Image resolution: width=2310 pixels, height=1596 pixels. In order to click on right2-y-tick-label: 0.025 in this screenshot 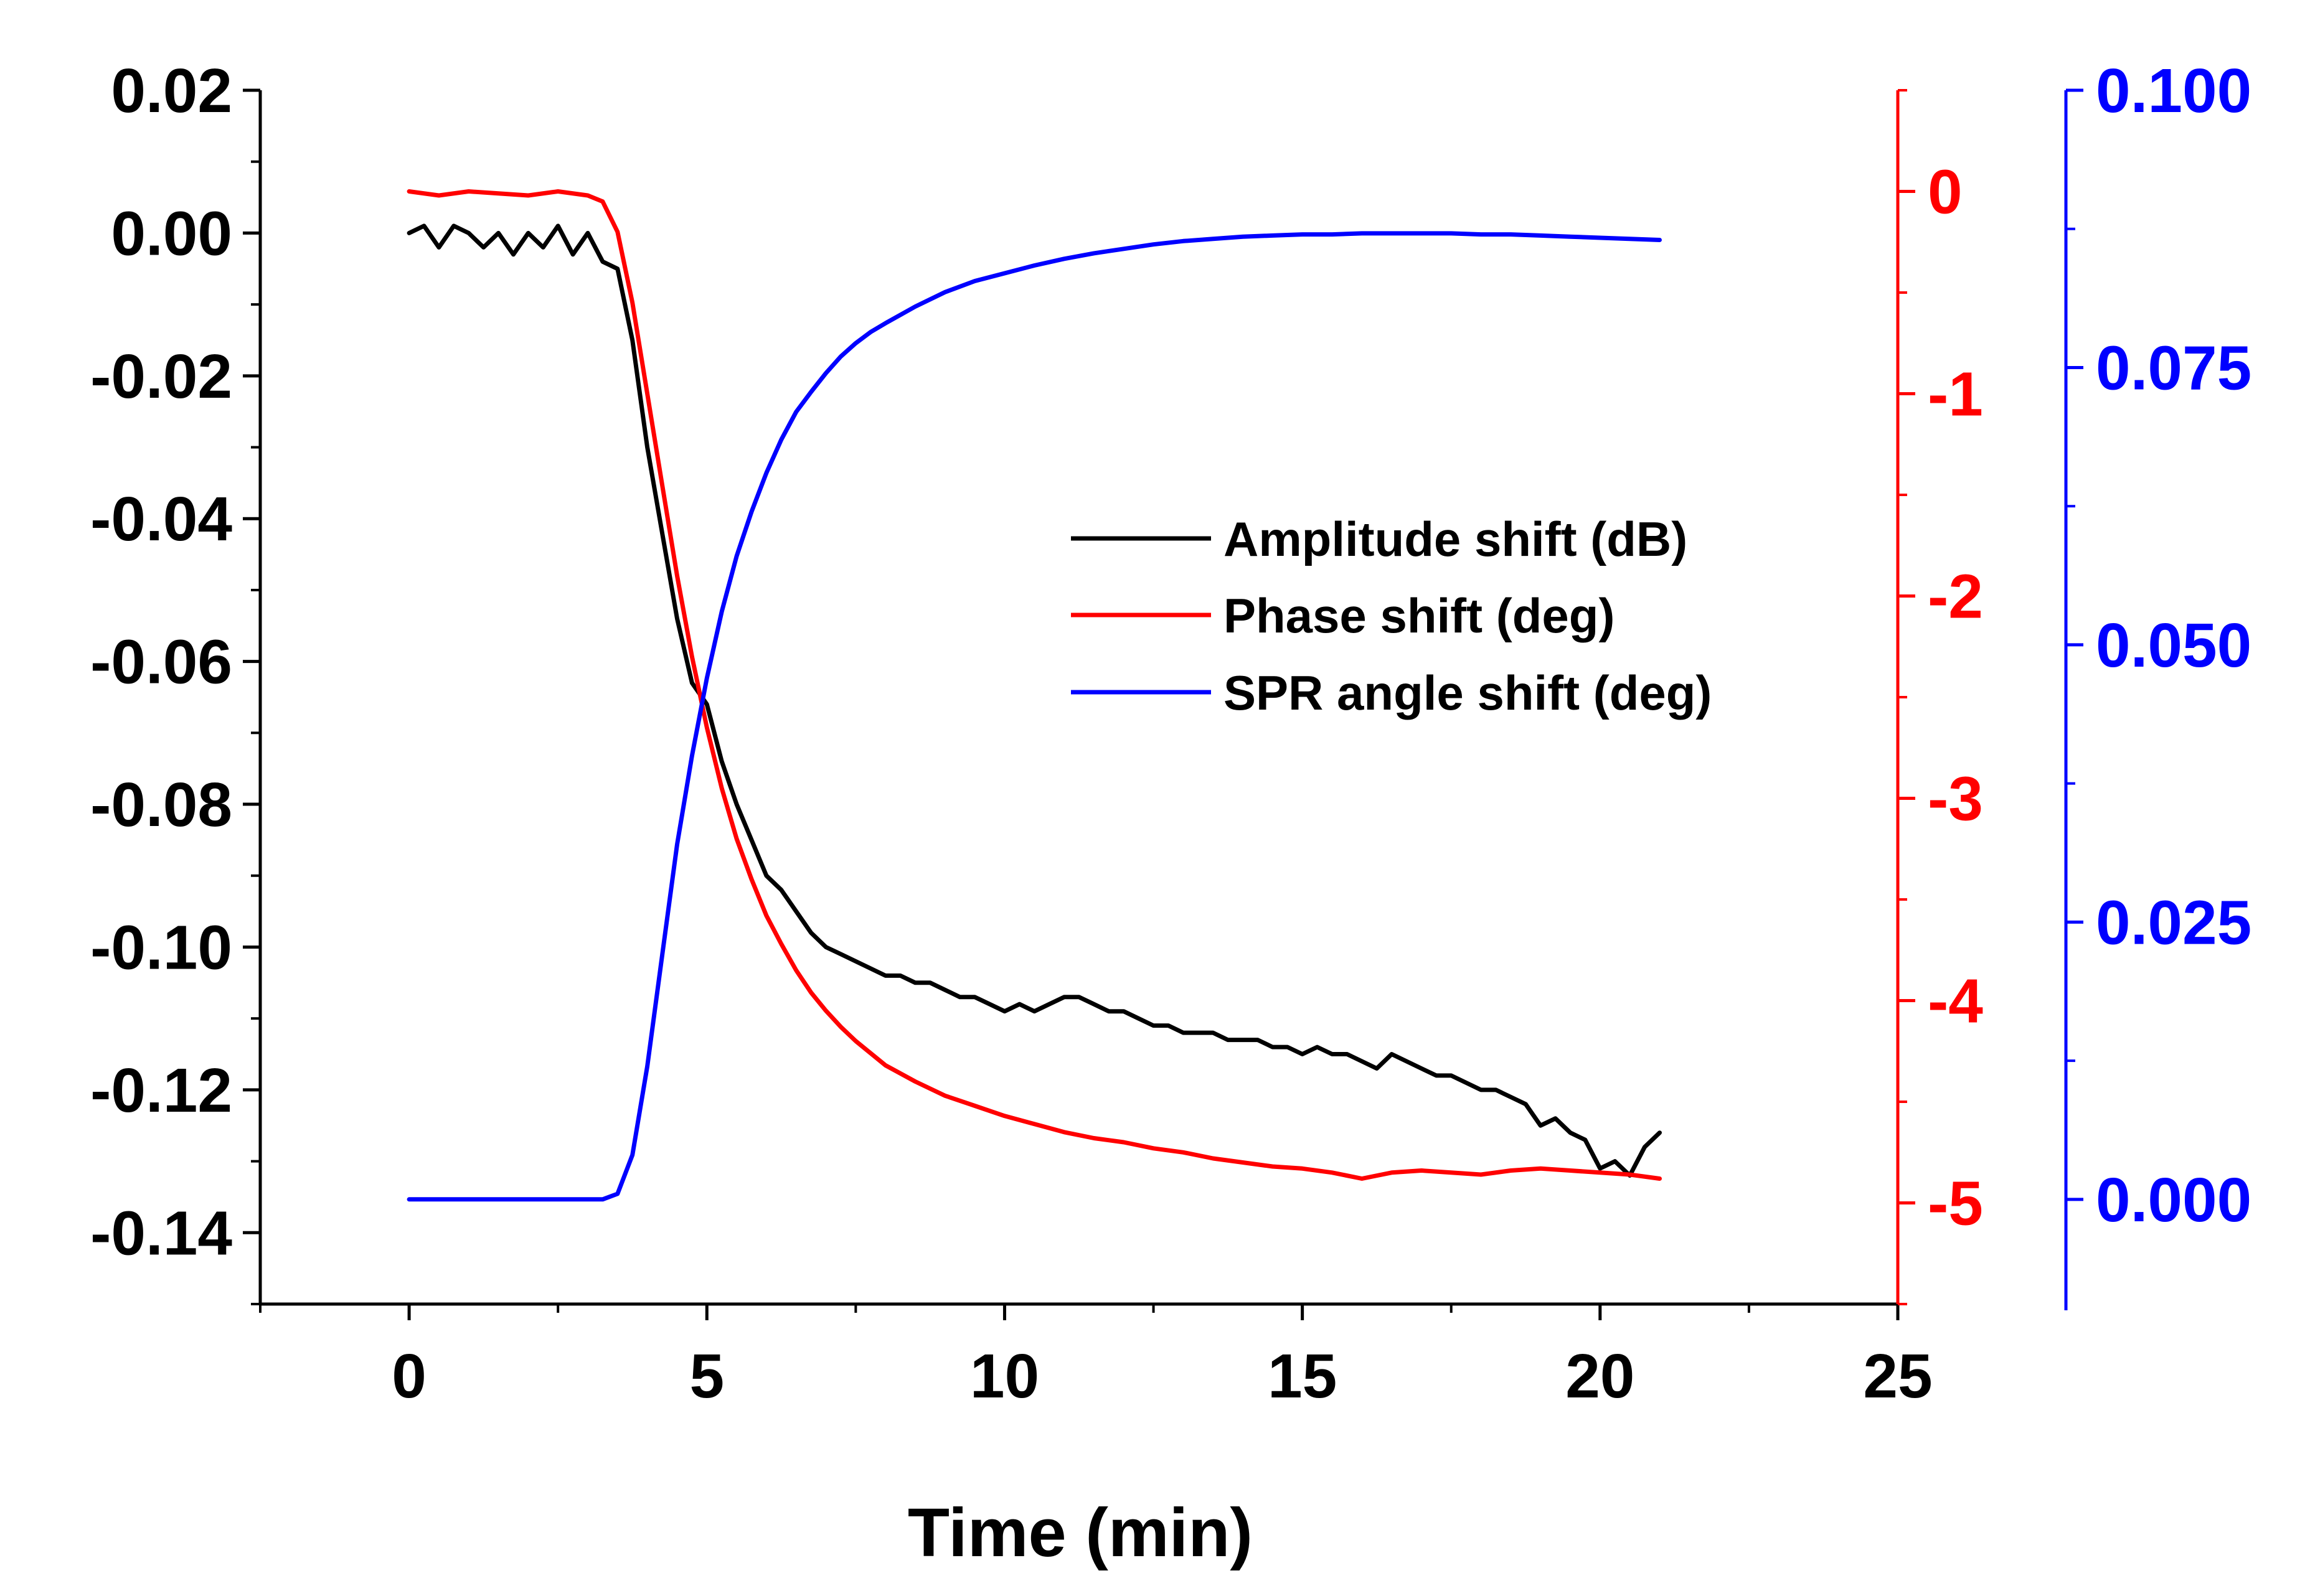, I will do `click(2173, 922)`.